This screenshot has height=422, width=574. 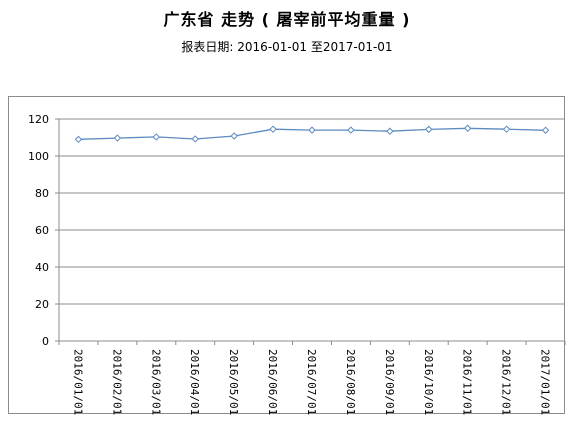 I want to click on x-tick-label: 2016/07/01, so click(x=311, y=382).